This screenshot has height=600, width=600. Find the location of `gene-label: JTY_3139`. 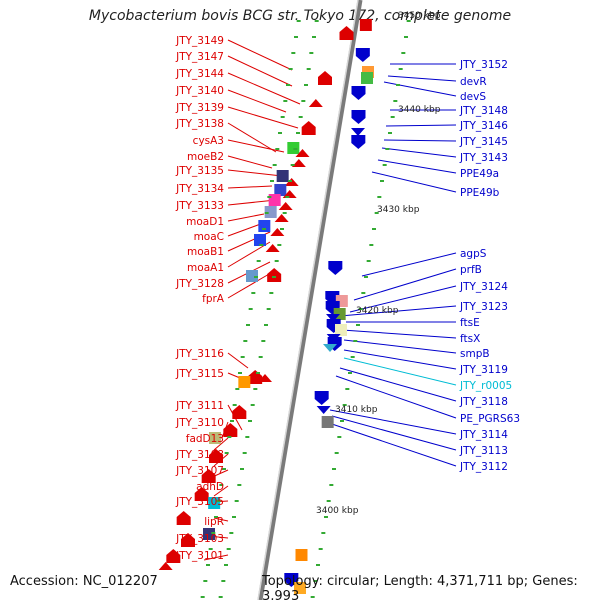

gene-label: JTY_3139 is located at coordinates (199, 108).